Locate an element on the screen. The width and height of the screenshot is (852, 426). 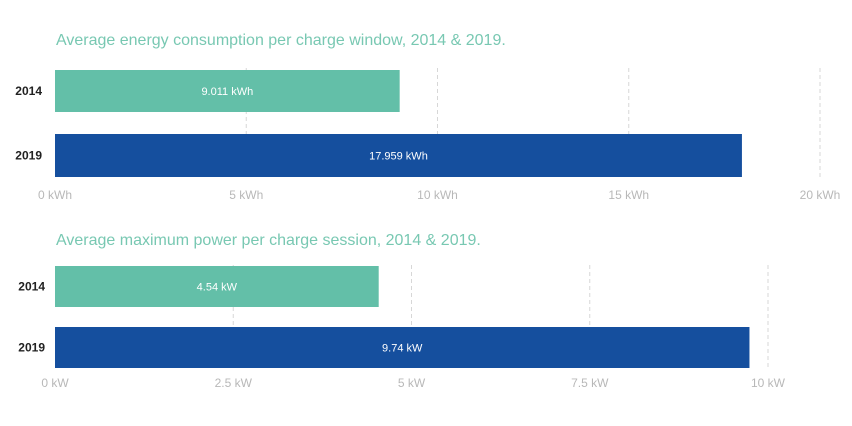
energy-tick-label: 15 kWh is located at coordinates (628, 195).